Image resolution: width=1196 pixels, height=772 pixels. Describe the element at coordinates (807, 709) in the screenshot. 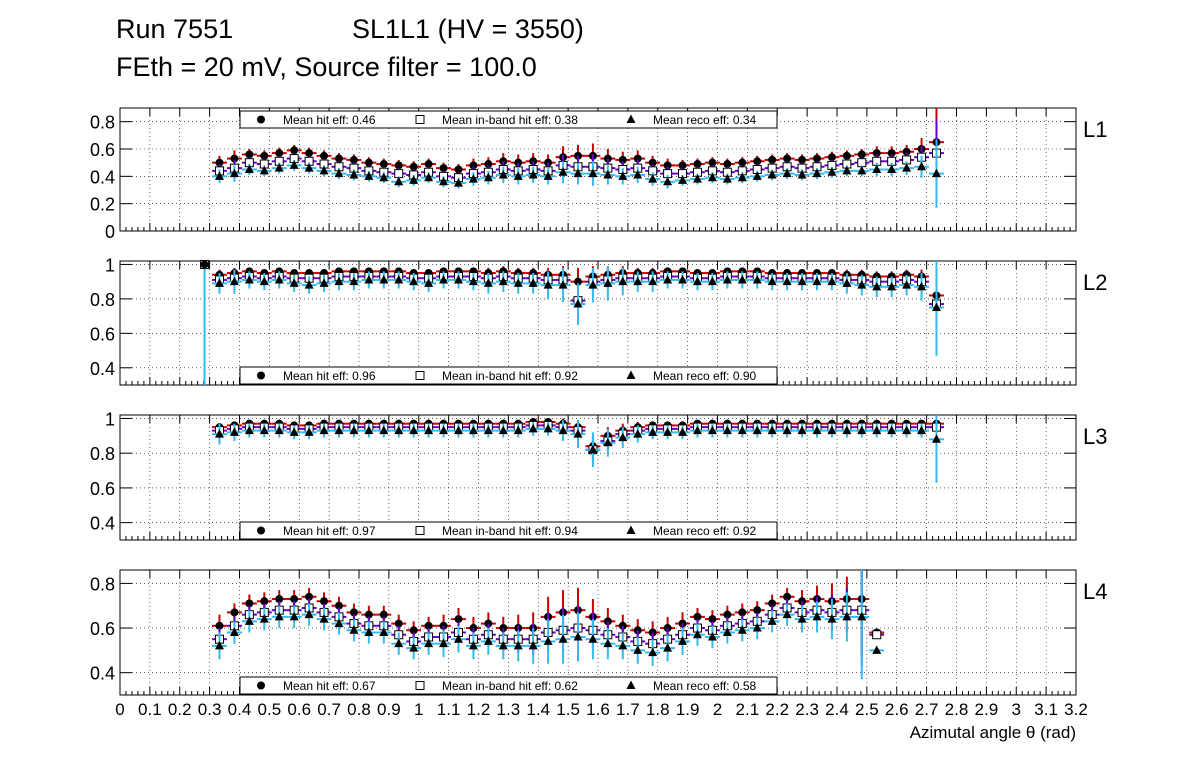

I see `x-tick-label: 2.3` at that location.